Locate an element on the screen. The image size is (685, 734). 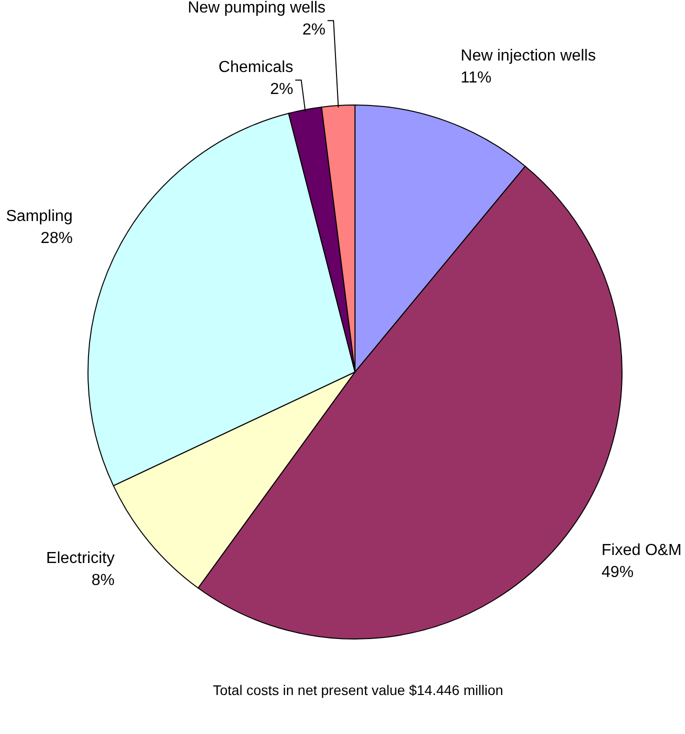
slice-label: New injection wells is located at coordinates (528, 55).